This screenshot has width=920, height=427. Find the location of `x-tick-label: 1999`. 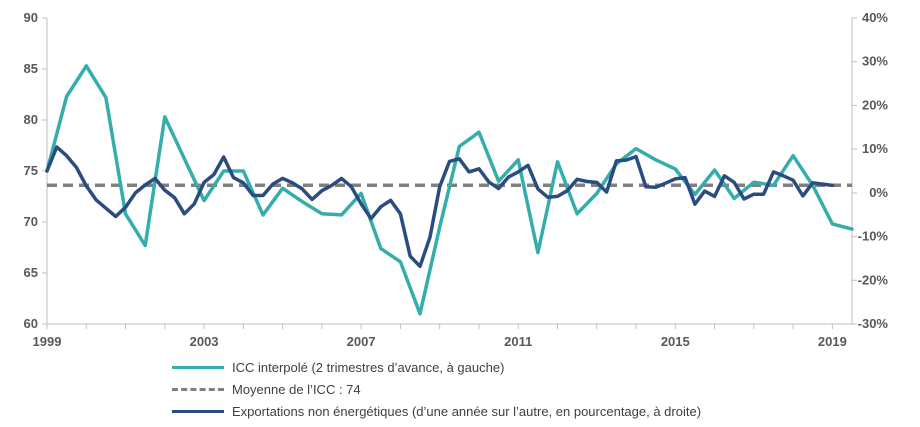

x-tick-label: 1999 is located at coordinates (47, 341).